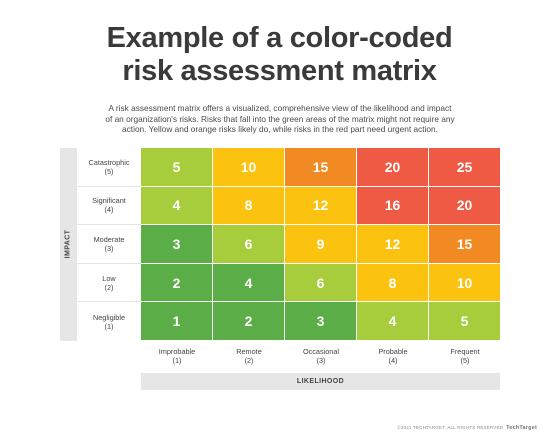 Image resolution: width=559 pixels, height=442 pixels. Describe the element at coordinates (177, 244) in the screenshot. I see `matrix-cell-r3-c1: 3` at that location.